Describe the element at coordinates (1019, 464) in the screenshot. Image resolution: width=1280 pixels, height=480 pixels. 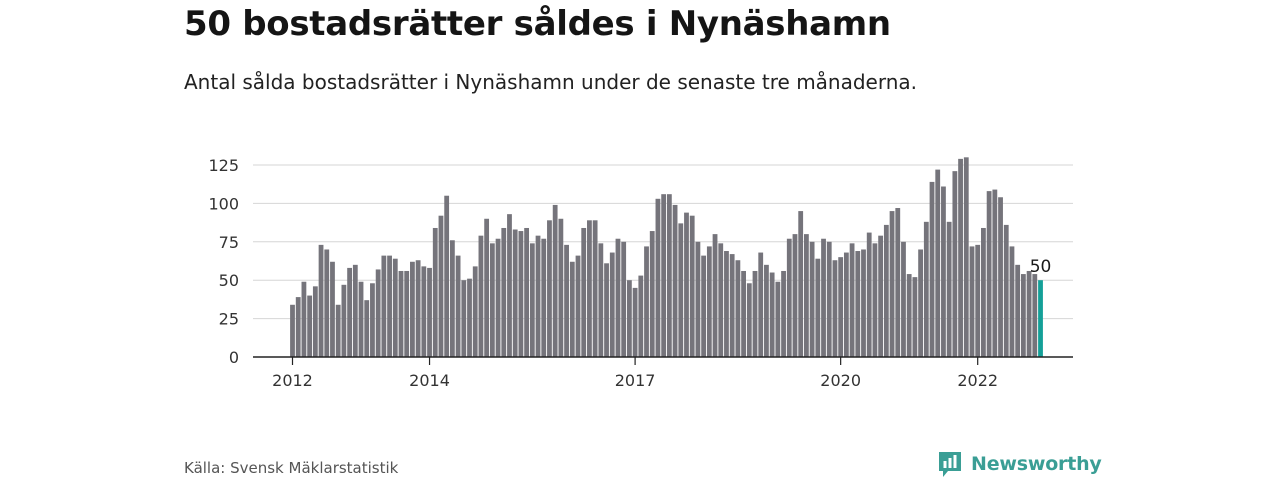
I see `brand-logo: Newsworthy` at that location.